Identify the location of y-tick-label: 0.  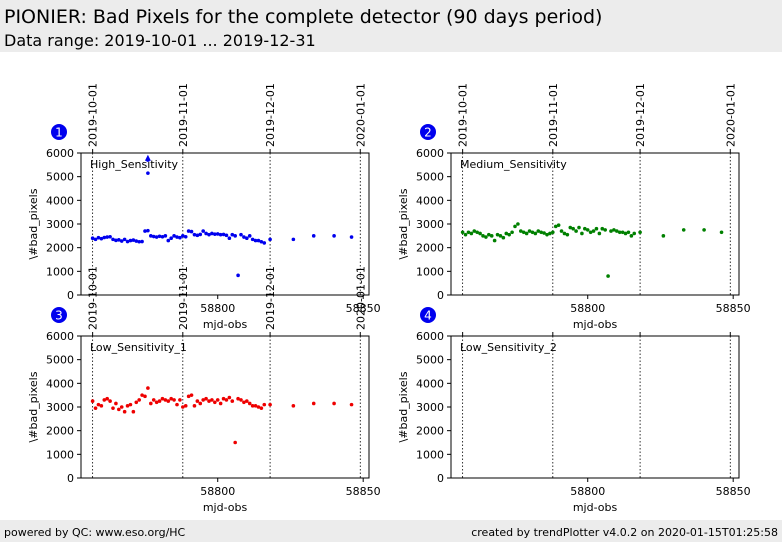
(440, 478).